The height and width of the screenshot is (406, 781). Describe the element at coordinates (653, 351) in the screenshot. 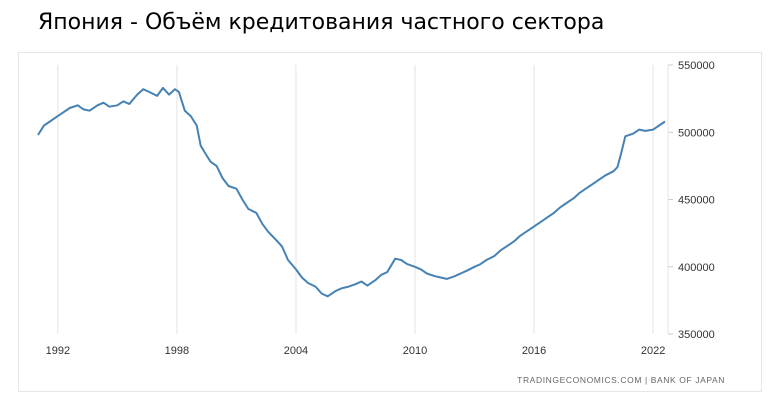

I see `x-tick-label: 2022` at that location.